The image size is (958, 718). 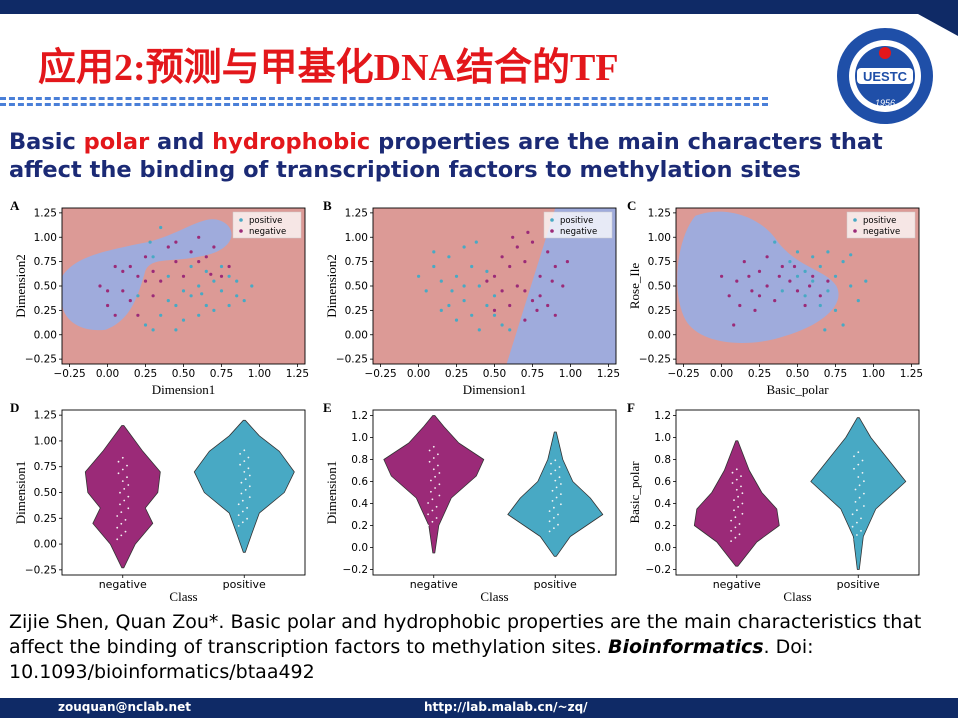 What do you see at coordinates (881, 225) in the screenshot?
I see `legend-box` at bounding box center [881, 225].